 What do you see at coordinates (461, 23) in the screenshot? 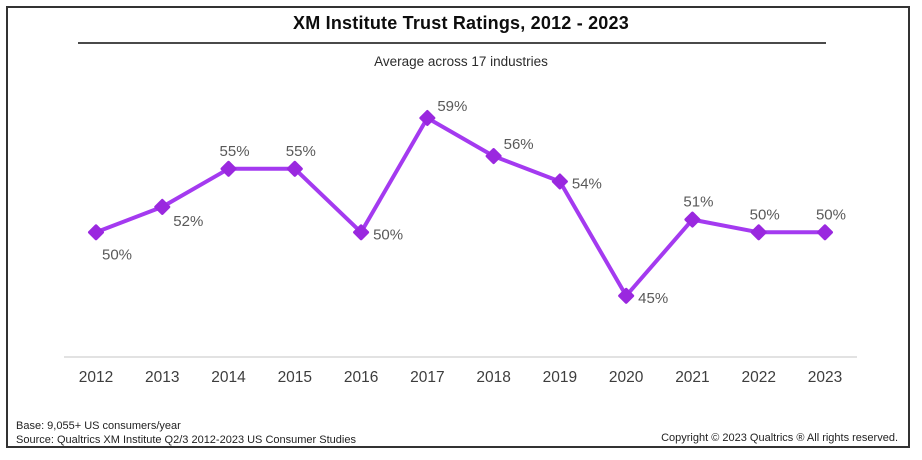
I see `chart-title: XM Institute Trust Ratings, 2012 - 2023` at bounding box center [461, 23].